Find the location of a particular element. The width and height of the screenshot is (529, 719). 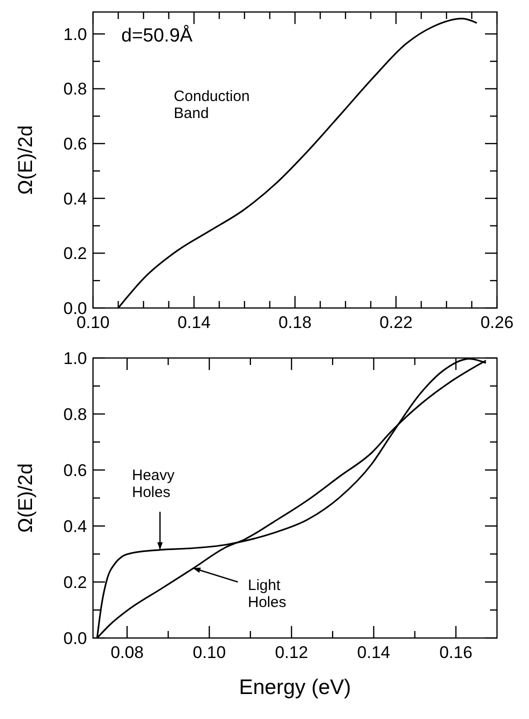

annotation: d=50.9Å is located at coordinates (157, 35).